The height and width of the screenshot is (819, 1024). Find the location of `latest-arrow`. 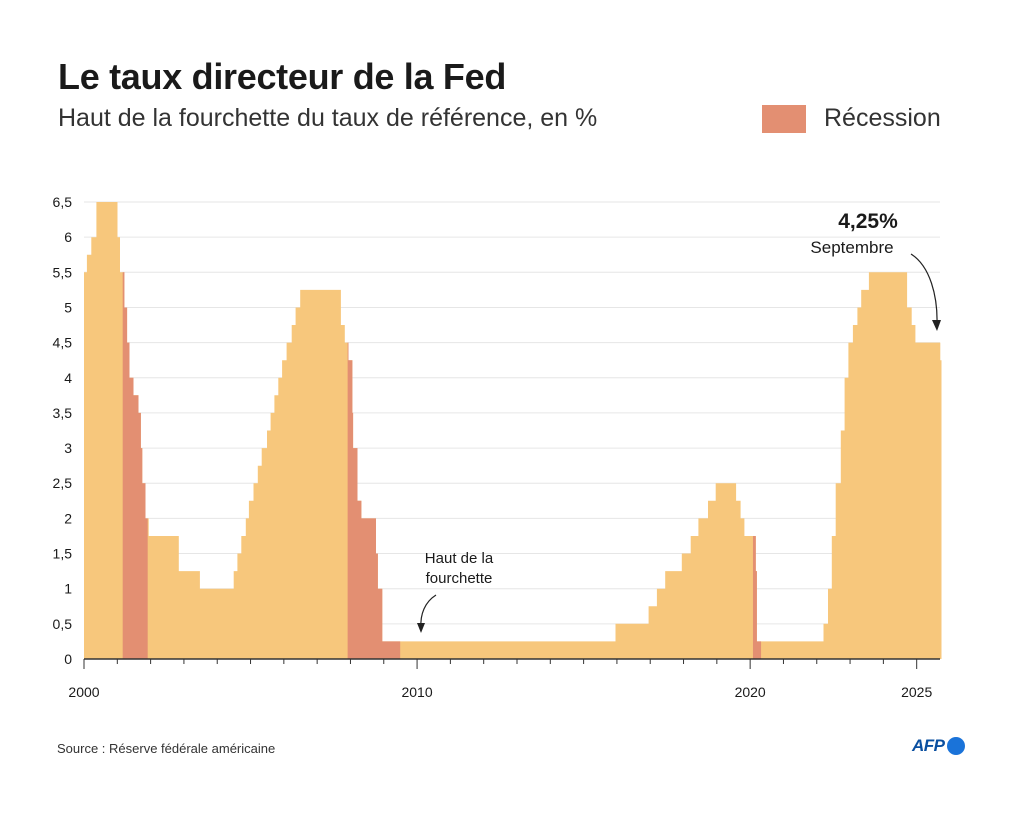

latest-arrow is located at coordinates (924, 290).